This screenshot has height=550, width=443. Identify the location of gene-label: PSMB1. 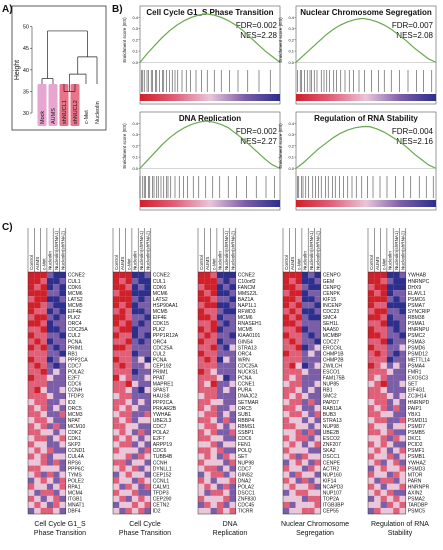
(416, 457).